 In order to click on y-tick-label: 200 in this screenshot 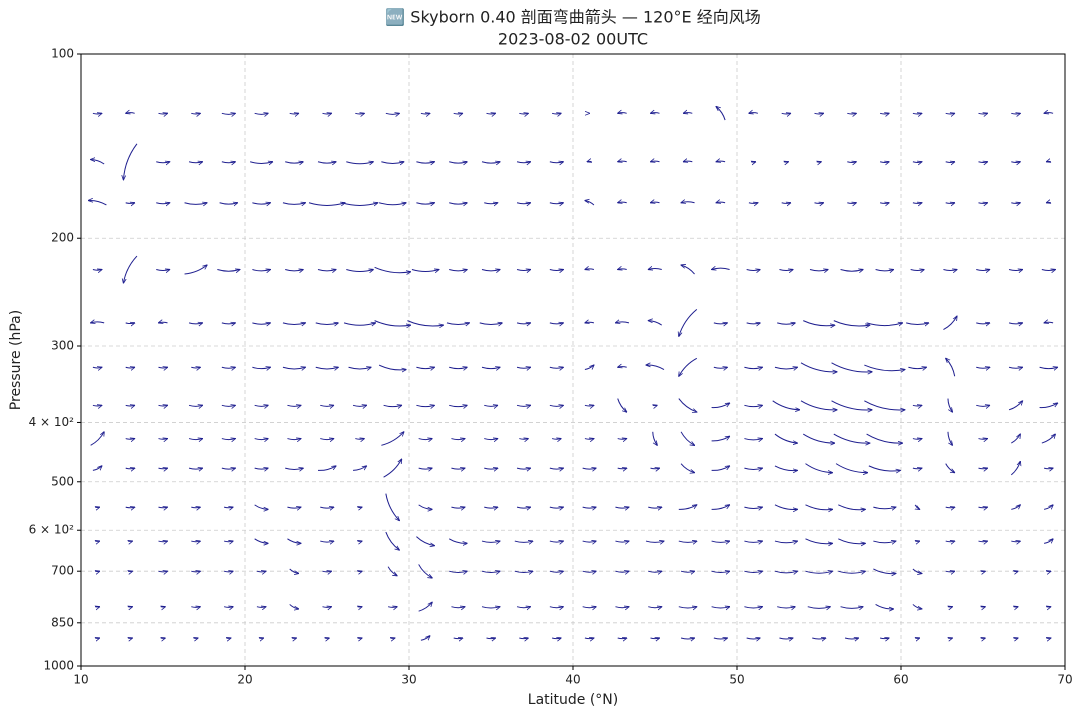, I will do `click(62, 238)`.